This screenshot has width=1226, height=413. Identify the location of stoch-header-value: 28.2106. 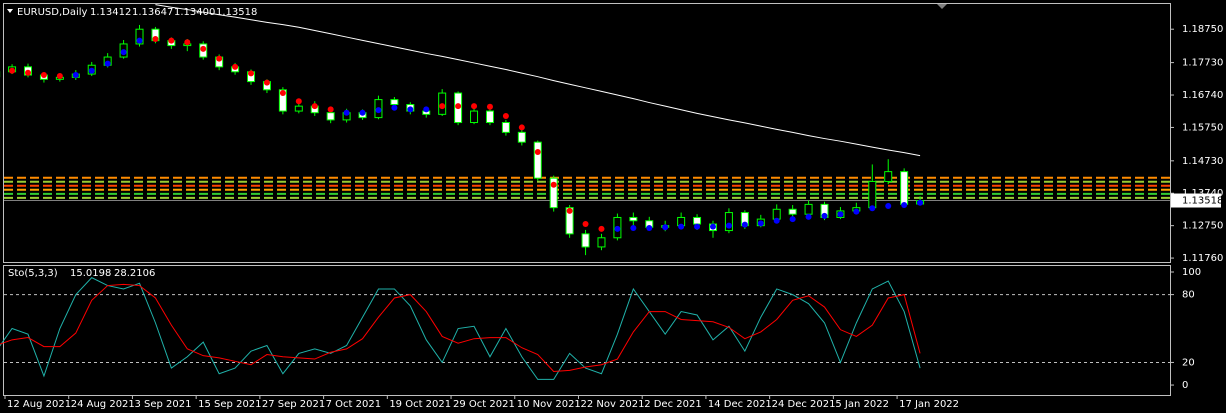
(134, 273).